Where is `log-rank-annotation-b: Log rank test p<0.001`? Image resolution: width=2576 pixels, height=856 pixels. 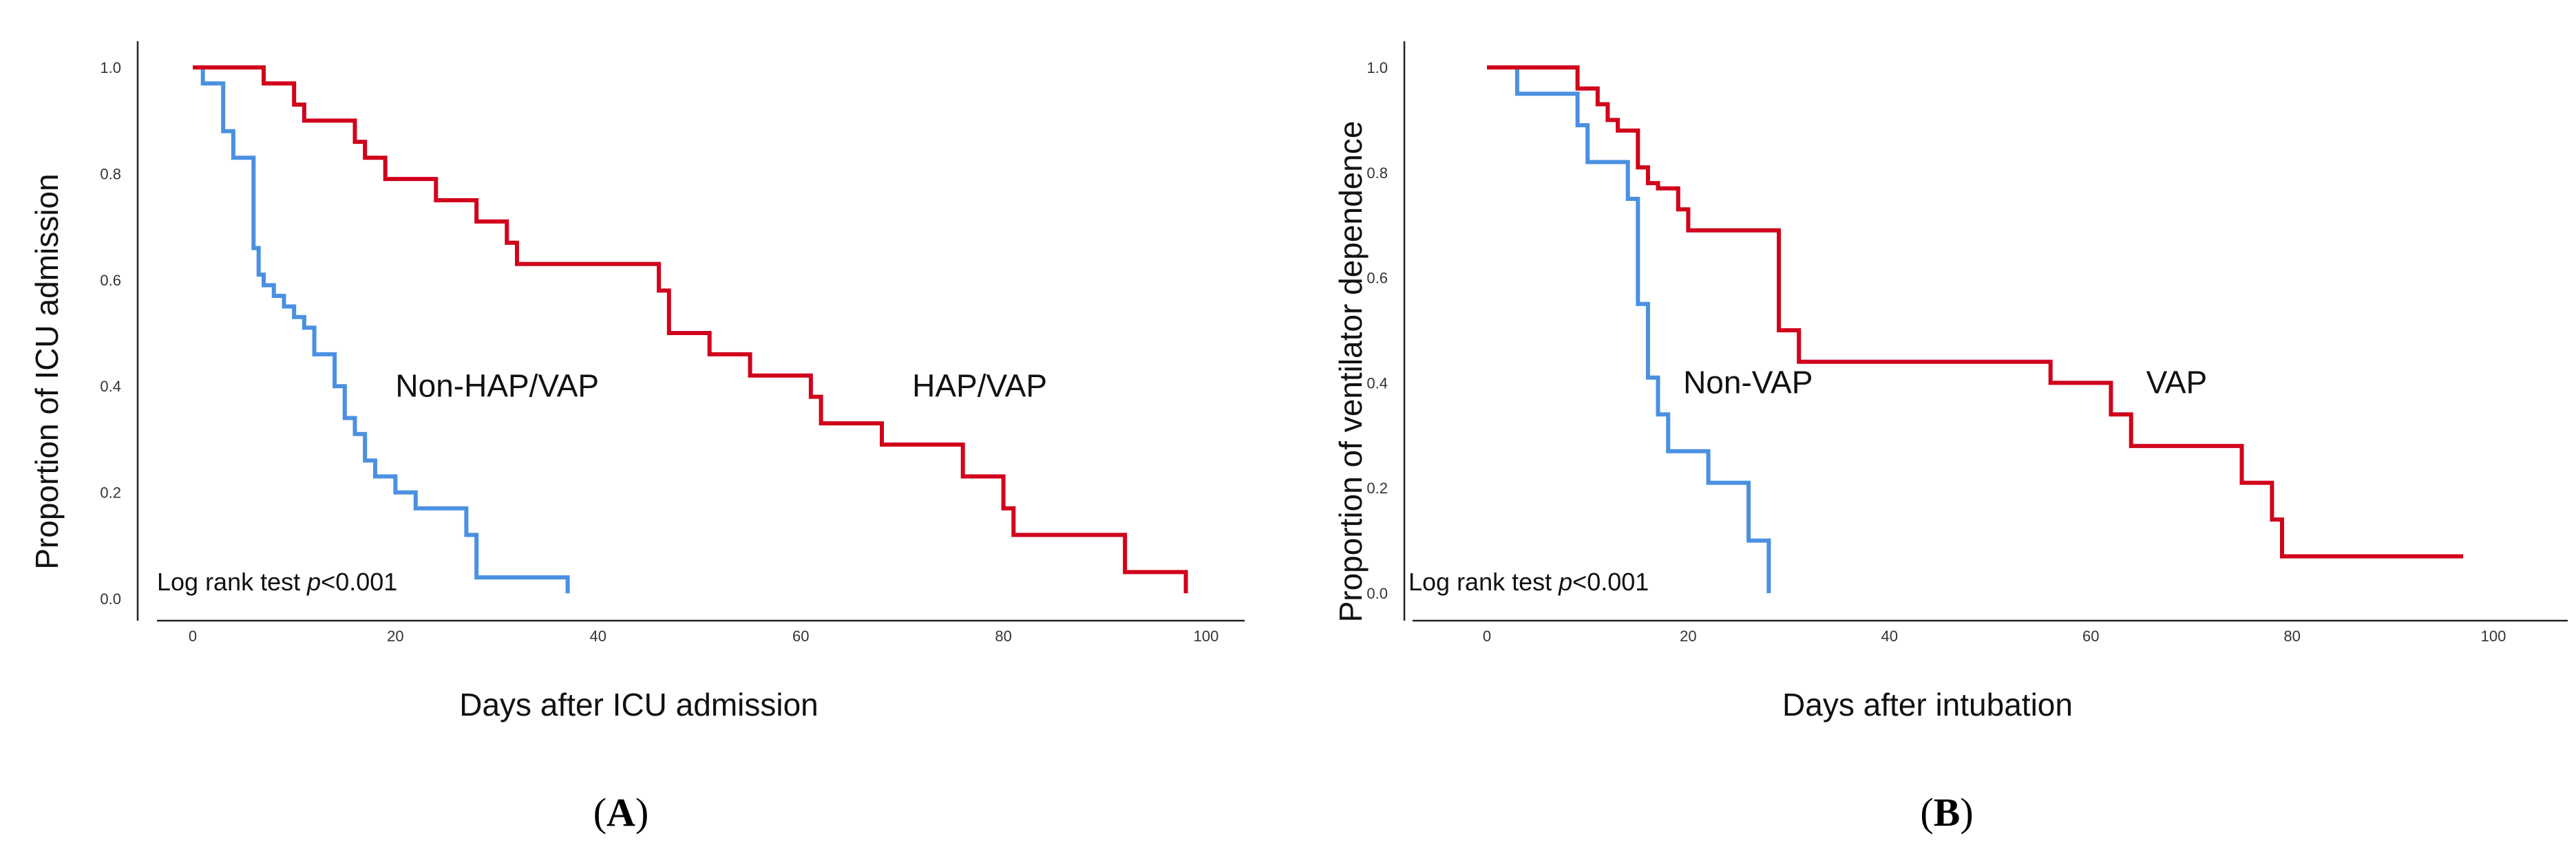
log-rank-annotation-b: Log rank test p<0.001 is located at coordinates (1528, 582).